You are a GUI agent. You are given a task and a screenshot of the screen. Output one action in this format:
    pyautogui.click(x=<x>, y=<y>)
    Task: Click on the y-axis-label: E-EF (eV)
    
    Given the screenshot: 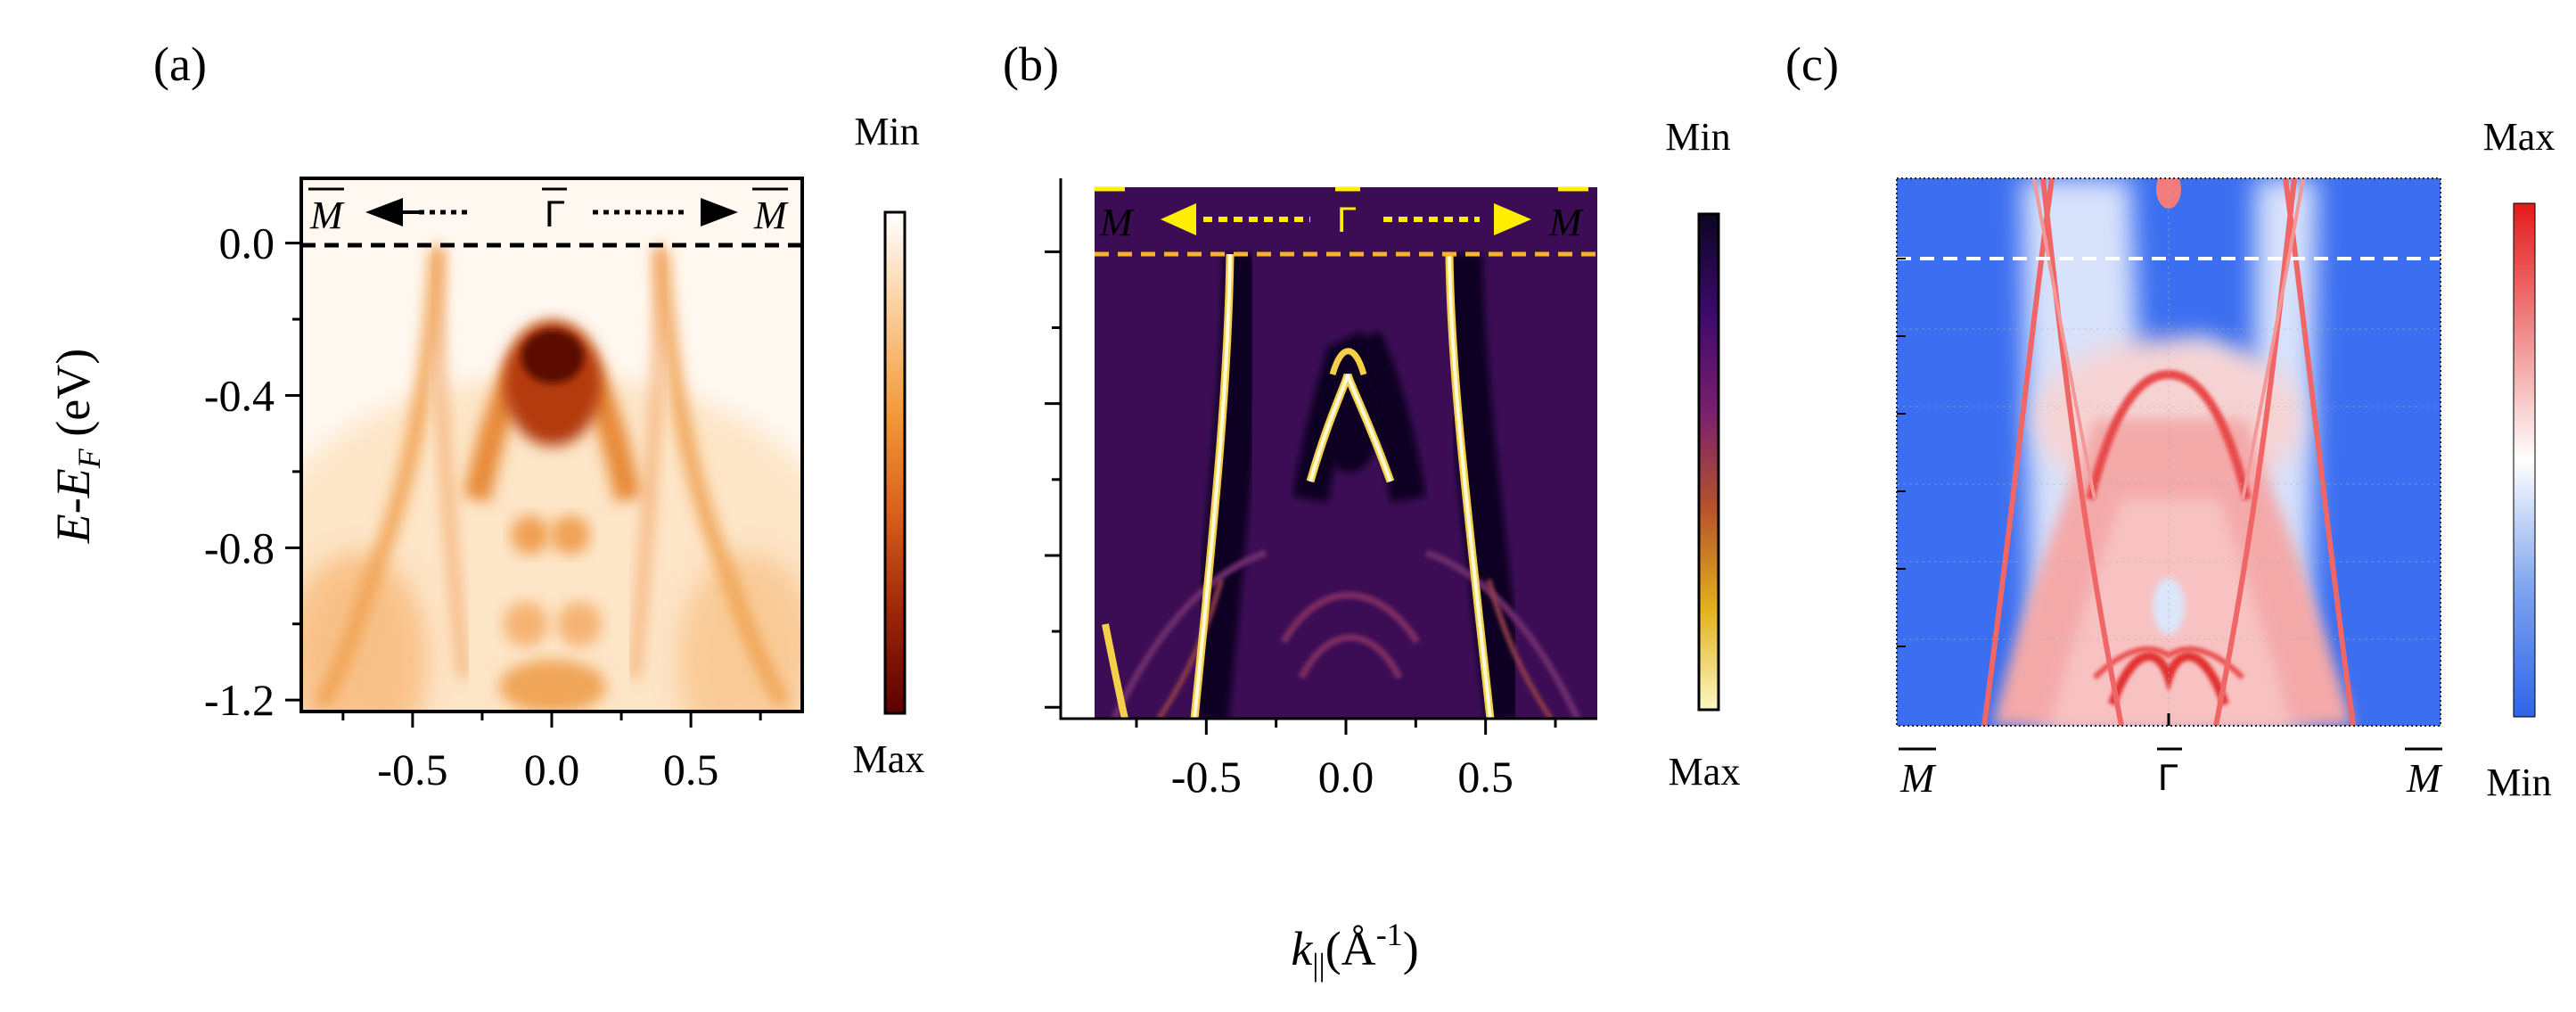 What is the action you would take?
    pyautogui.click(x=76, y=447)
    